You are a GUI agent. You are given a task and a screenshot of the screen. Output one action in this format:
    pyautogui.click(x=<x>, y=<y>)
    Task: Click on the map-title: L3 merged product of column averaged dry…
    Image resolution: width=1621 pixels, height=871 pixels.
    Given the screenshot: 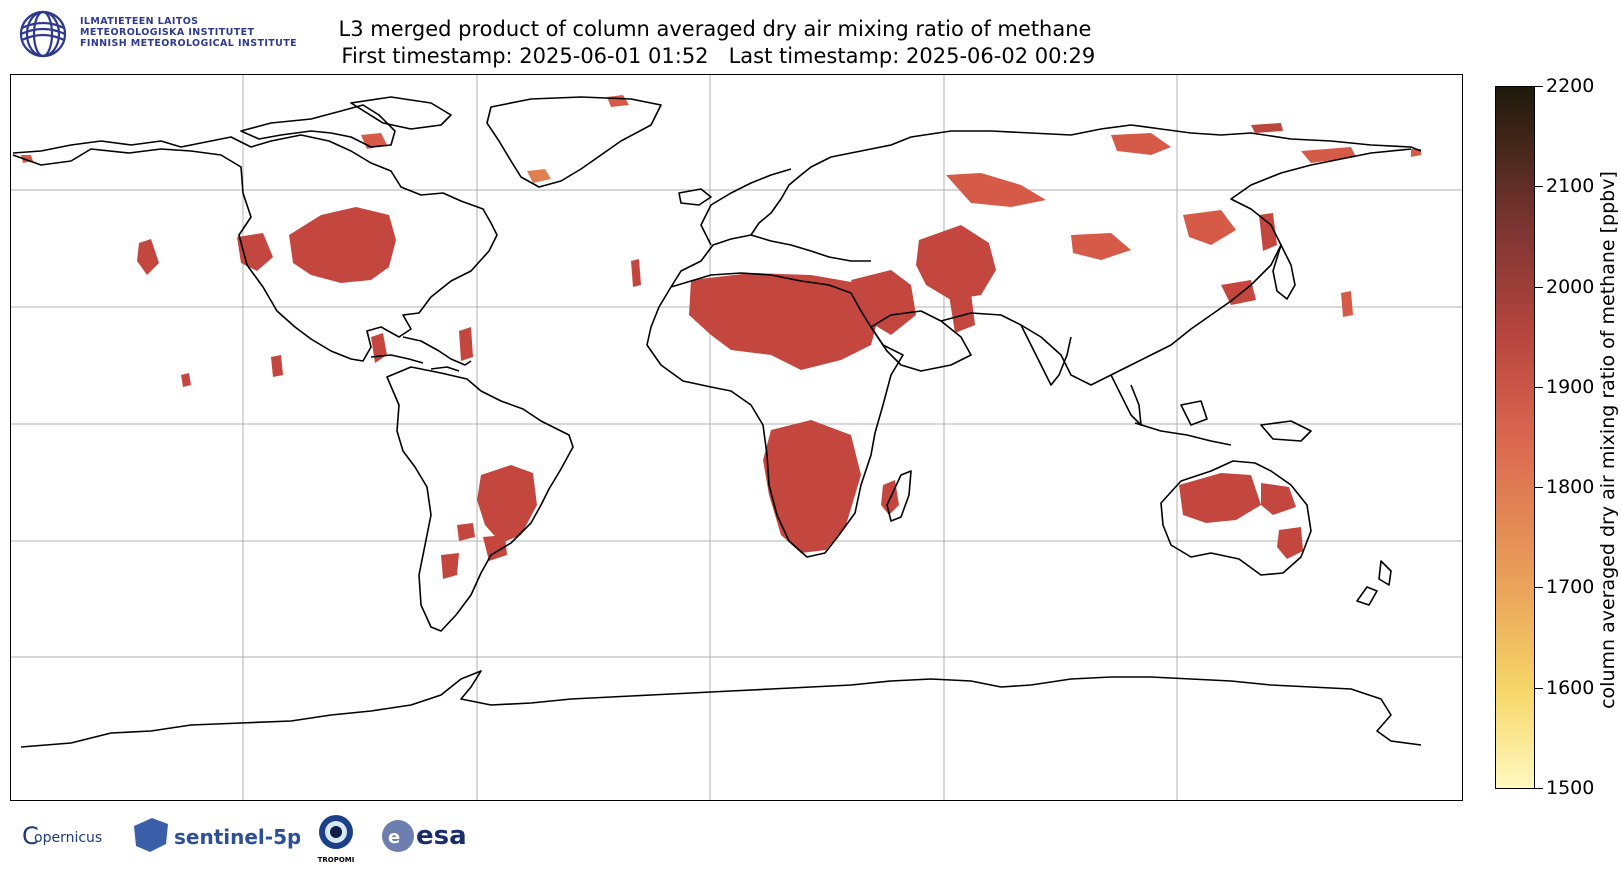 What is the action you would take?
    pyautogui.click(x=715, y=43)
    